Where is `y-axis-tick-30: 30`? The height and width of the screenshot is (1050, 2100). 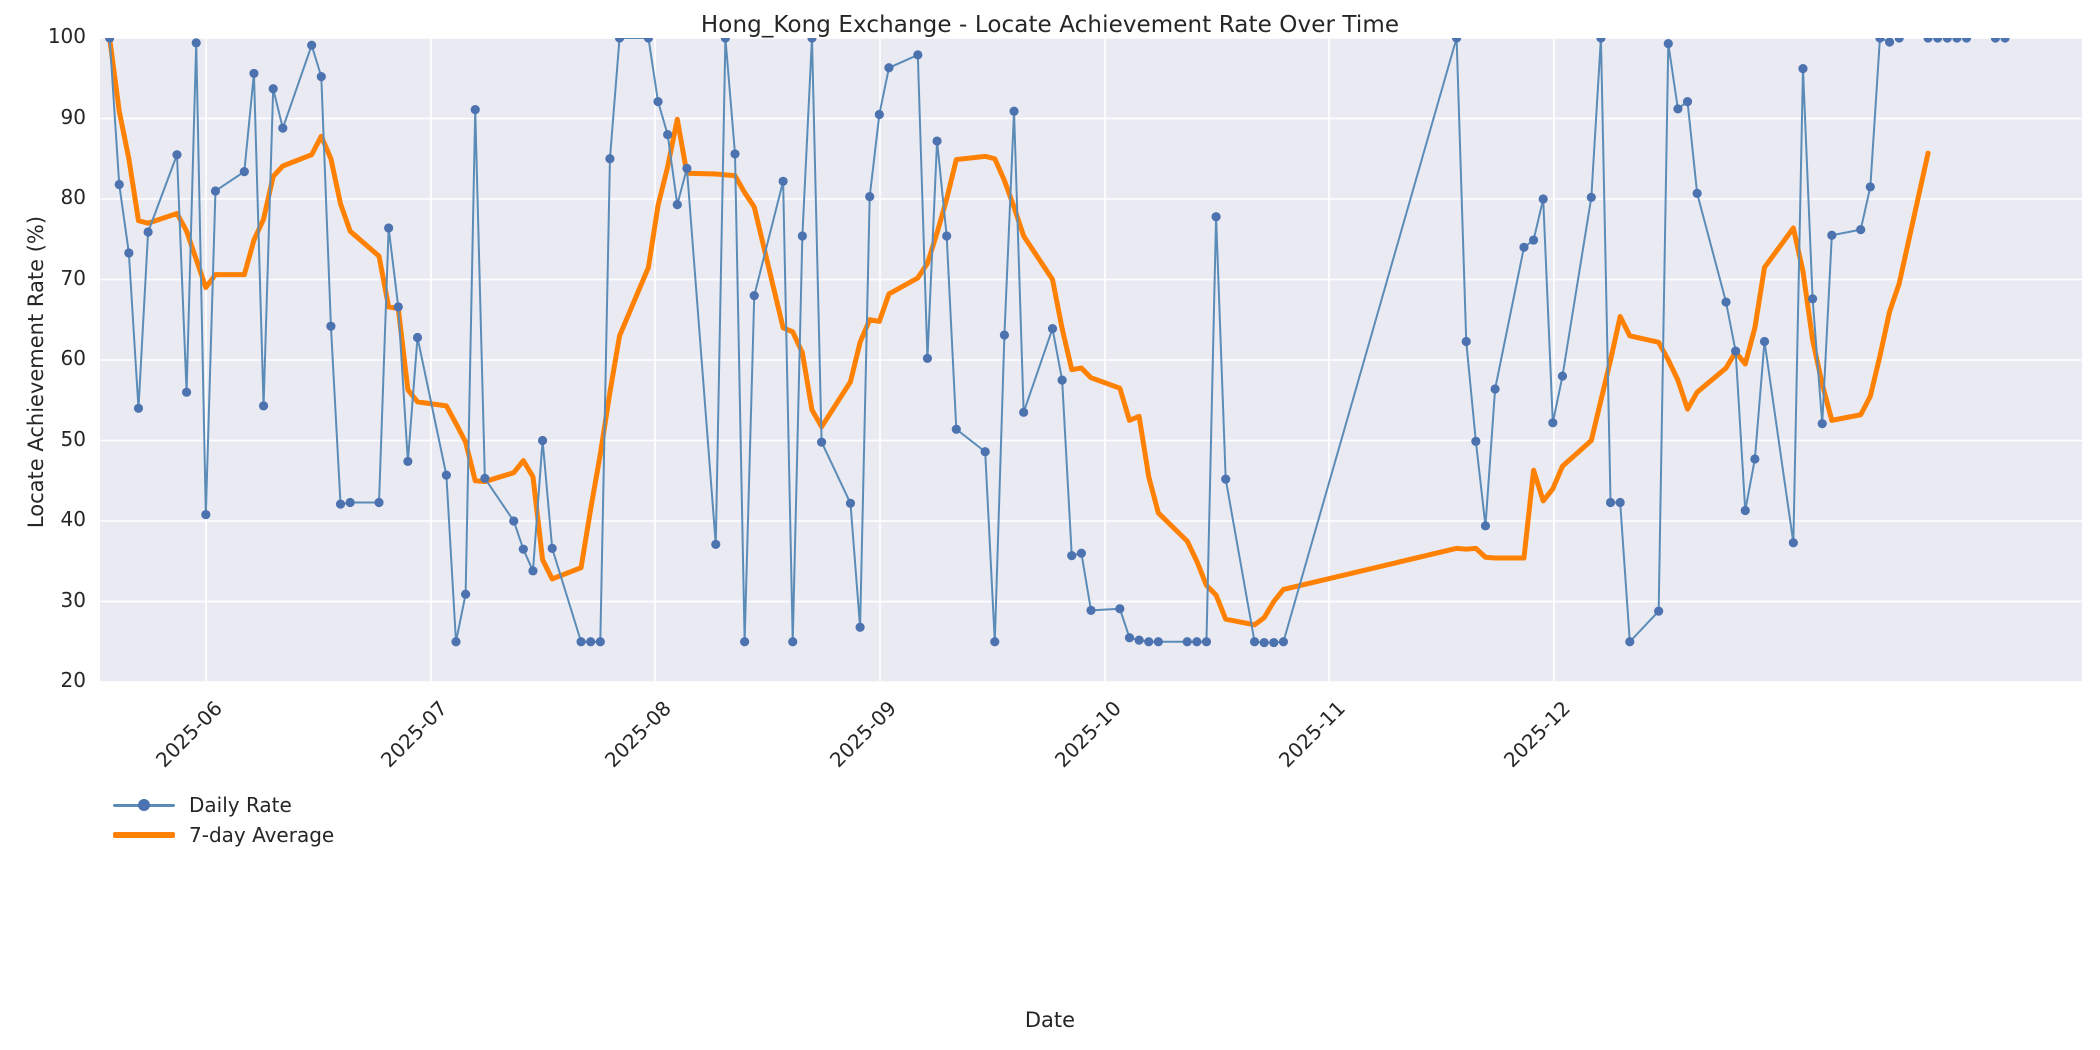 y-axis-tick-30: 30 is located at coordinates (73, 599).